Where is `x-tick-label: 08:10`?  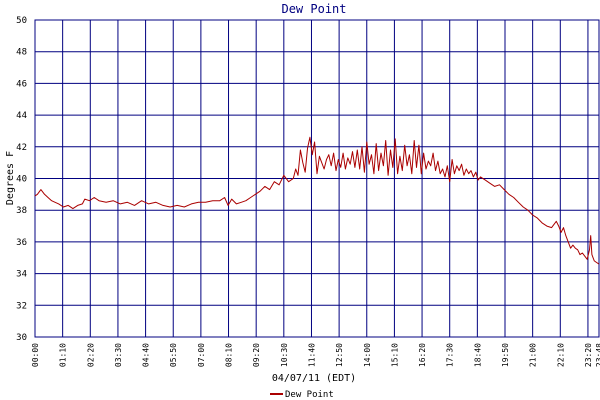 x-tick-label: 08:10 is located at coordinates (229, 355).